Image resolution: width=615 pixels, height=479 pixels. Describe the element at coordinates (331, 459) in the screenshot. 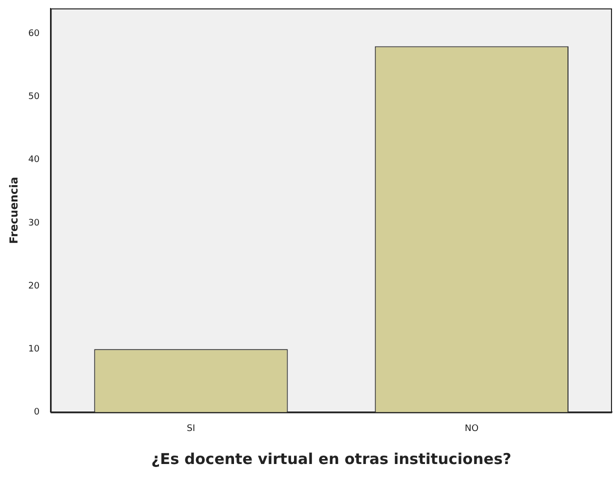

I see `x-axis-title: ¿Es docente virtual en otras instituciones?` at that location.